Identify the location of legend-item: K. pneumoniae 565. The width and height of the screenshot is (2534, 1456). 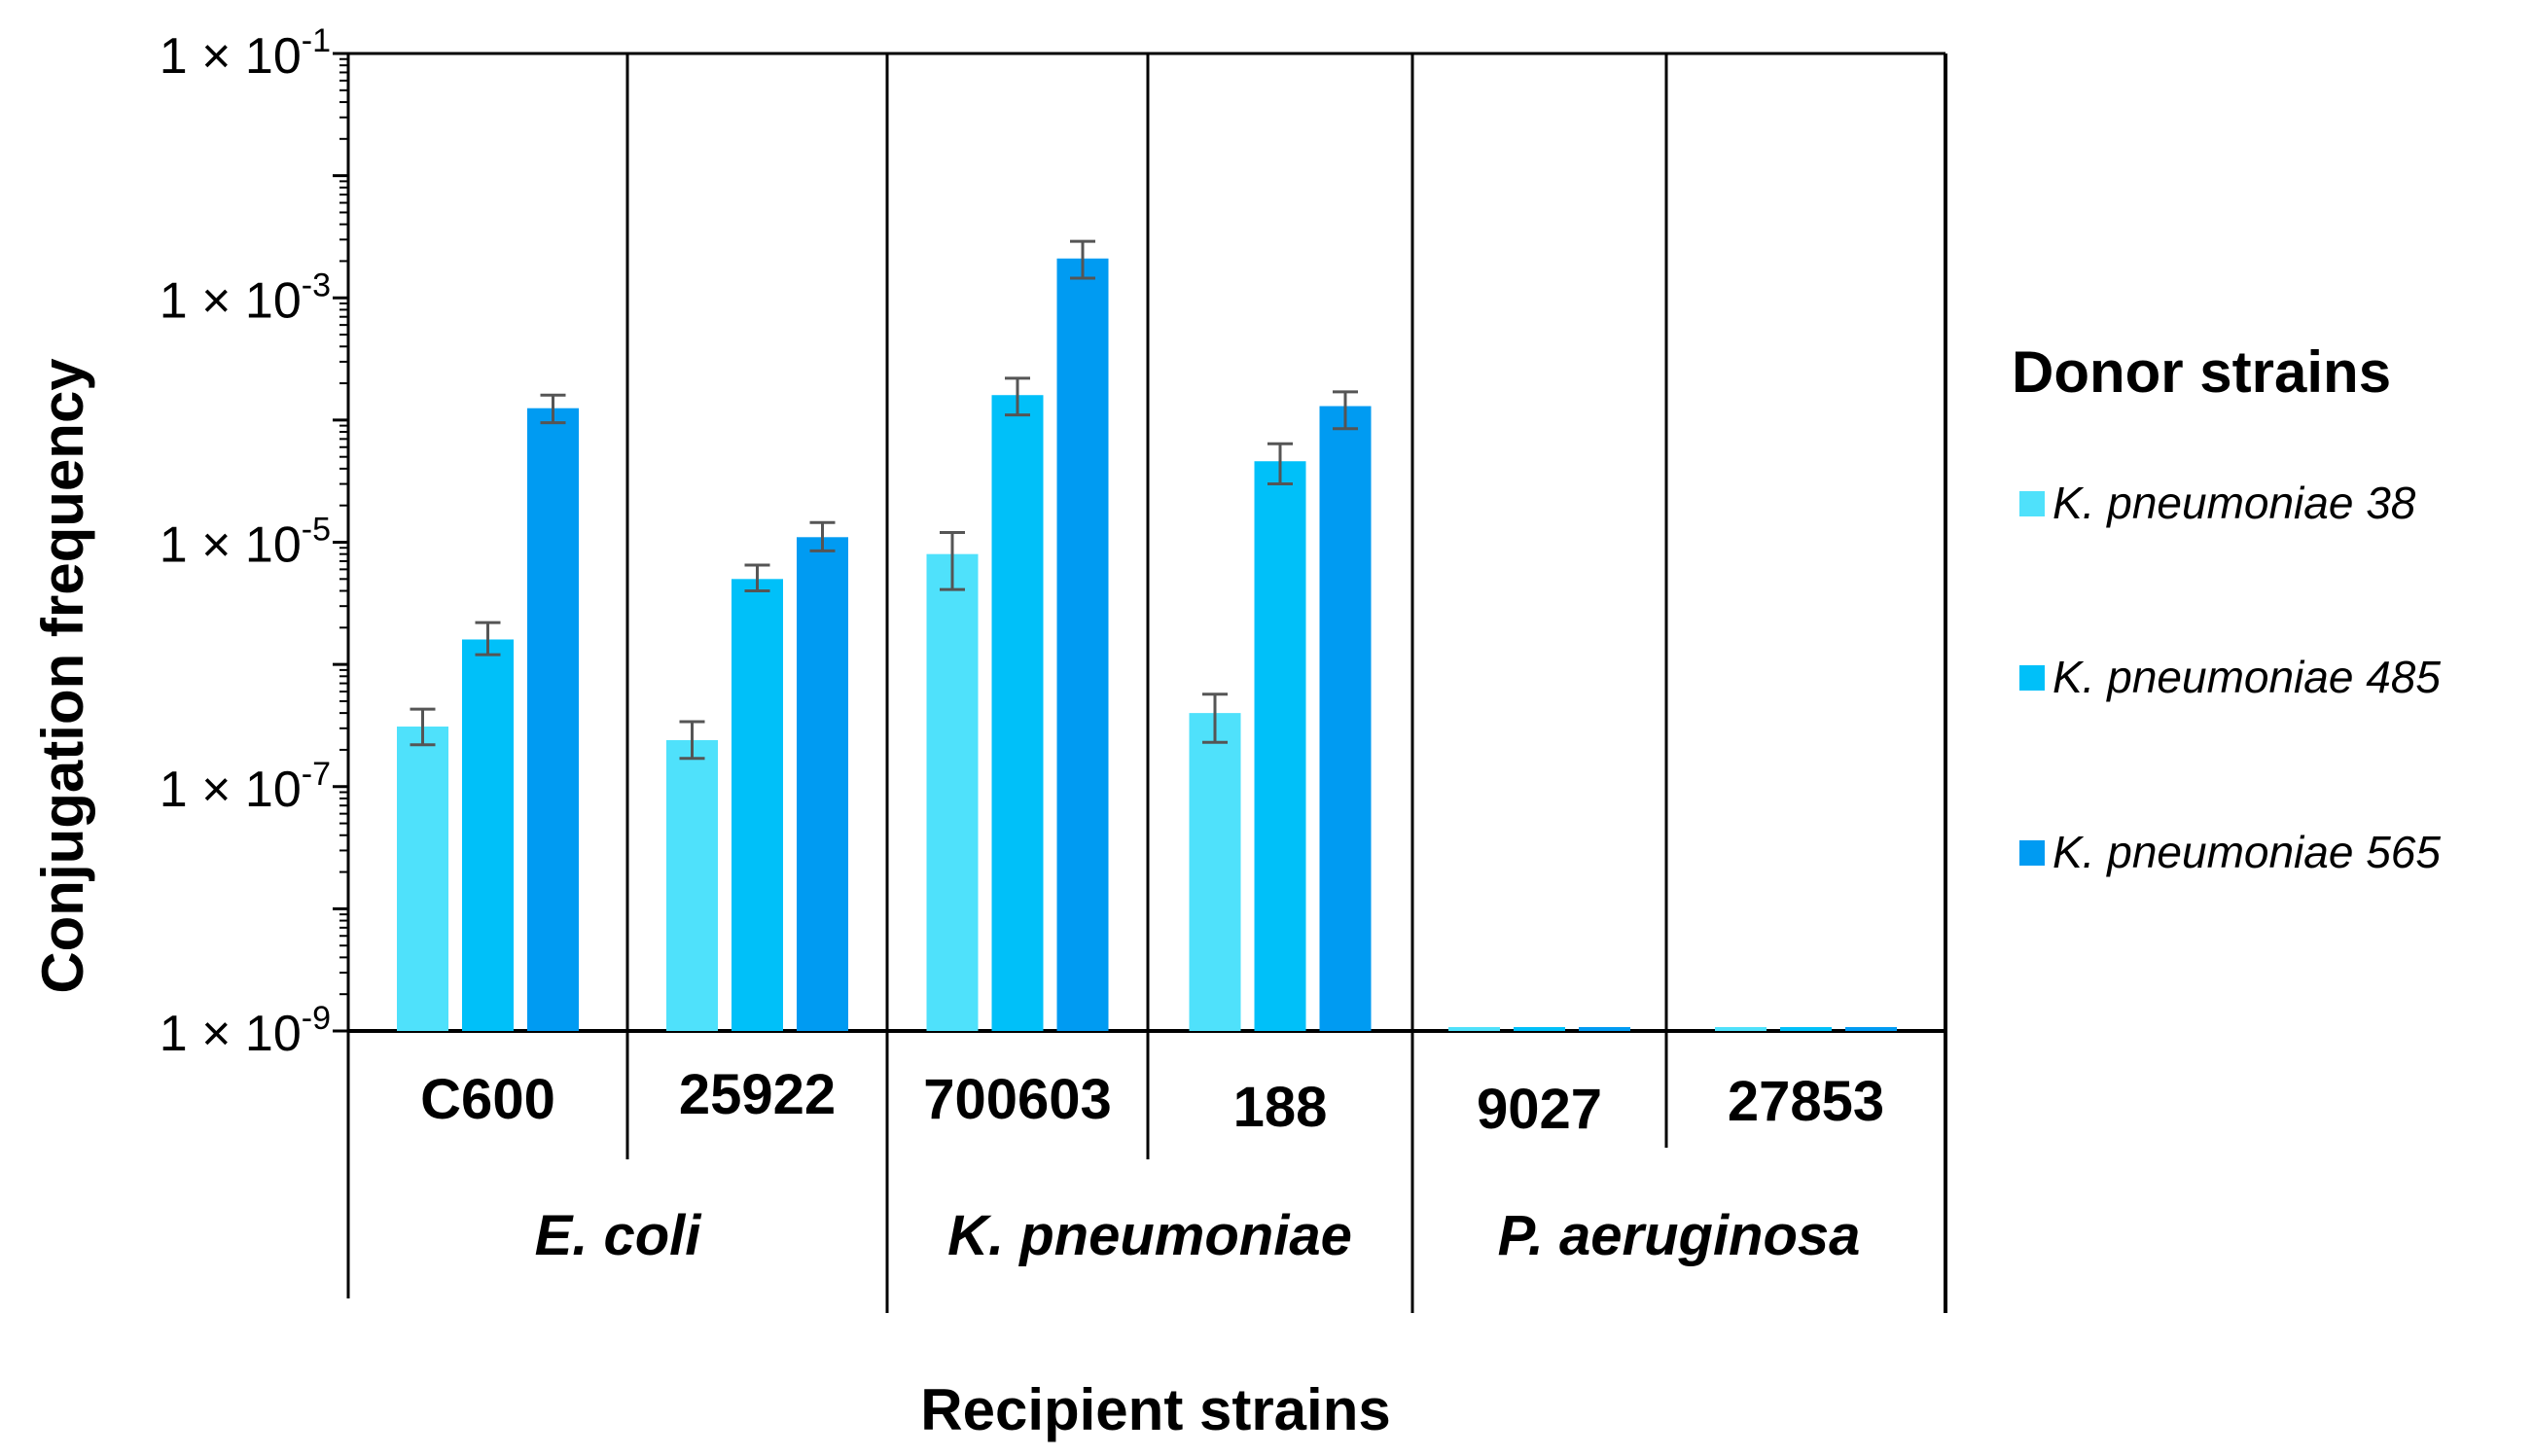
(2230, 852).